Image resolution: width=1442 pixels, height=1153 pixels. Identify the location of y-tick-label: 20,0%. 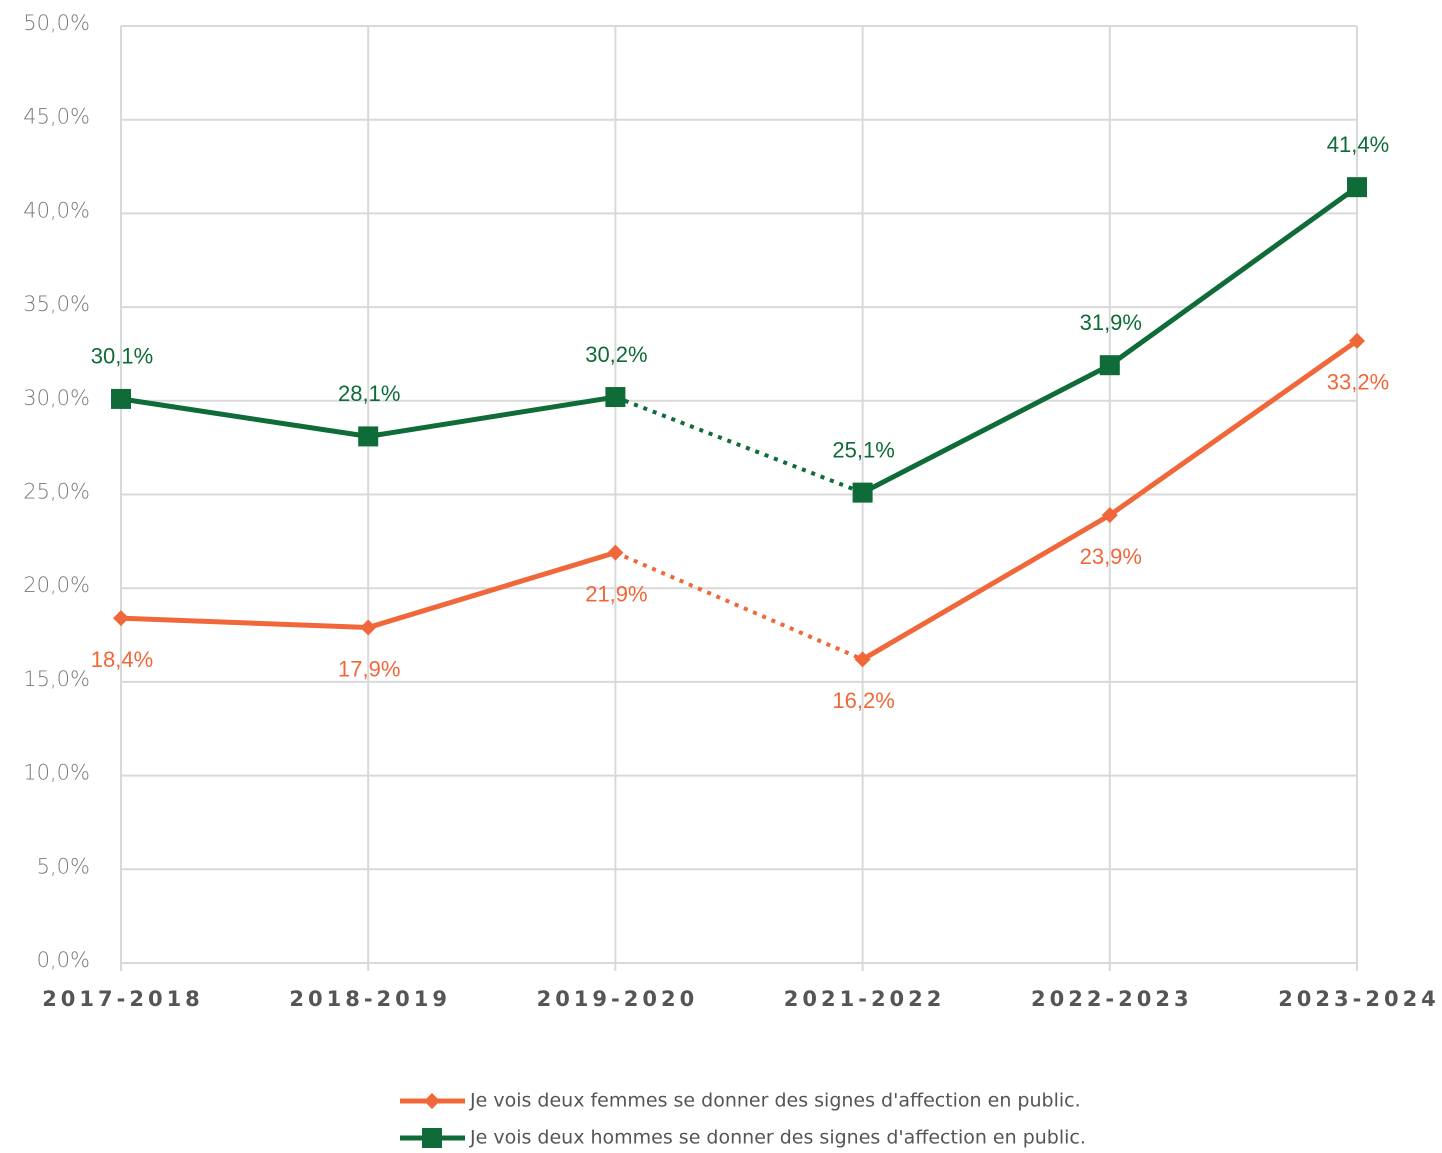
(56, 585).